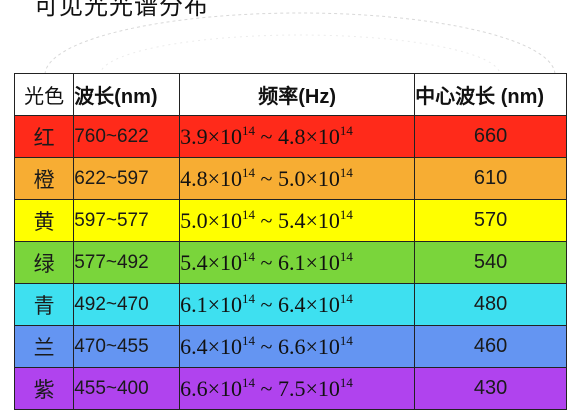  Describe the element at coordinates (194, 178) in the screenshot. I see `frequency-low-mantissa: 4.8` at that location.